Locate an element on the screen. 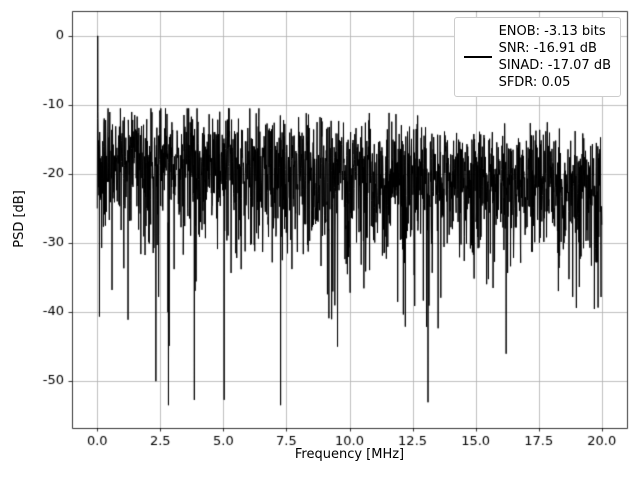  legend-entry-sinad: SINAD: -17.07 dB is located at coordinates (554, 65).